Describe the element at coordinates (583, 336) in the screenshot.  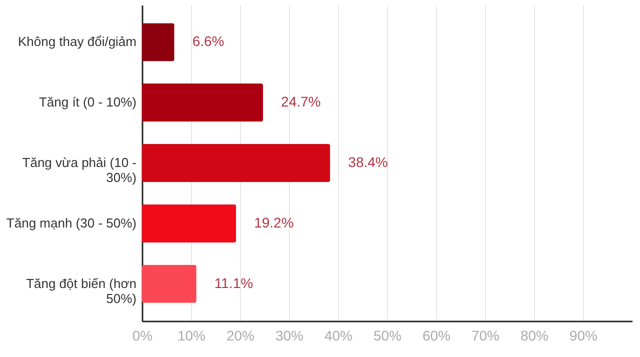
I see `x-tick-label: 90%` at that location.